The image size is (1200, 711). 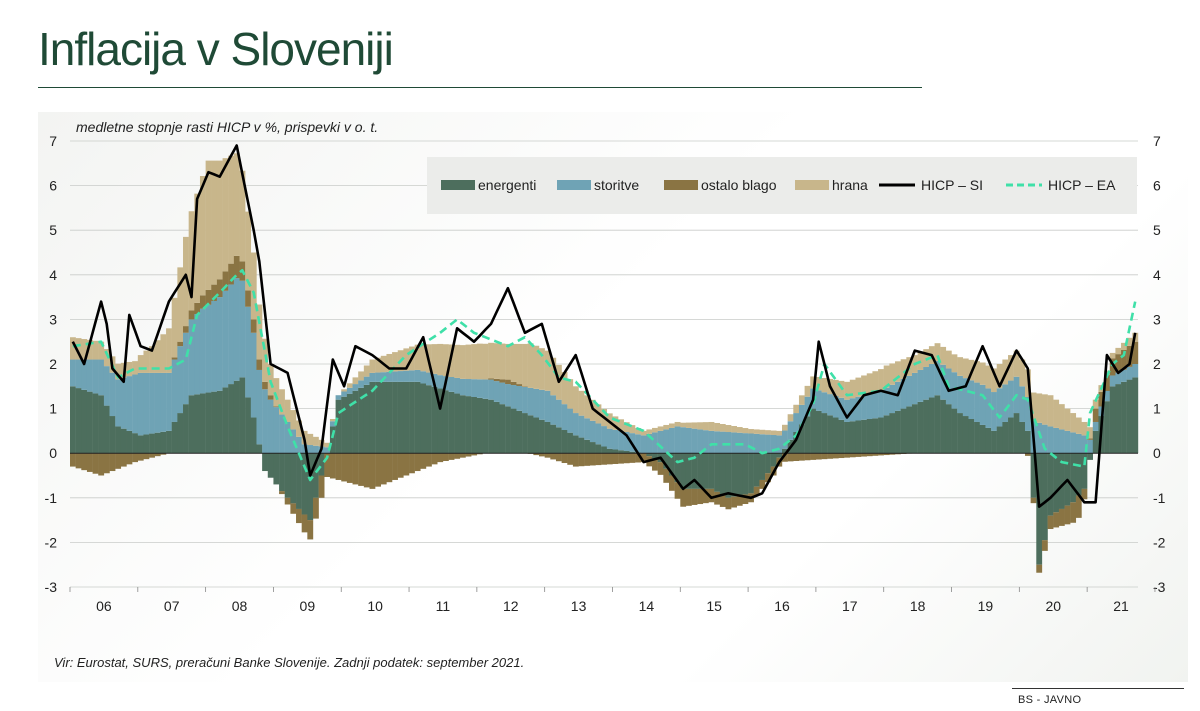 What do you see at coordinates (616, 185) in the screenshot?
I see `legend-label: storitve` at bounding box center [616, 185].